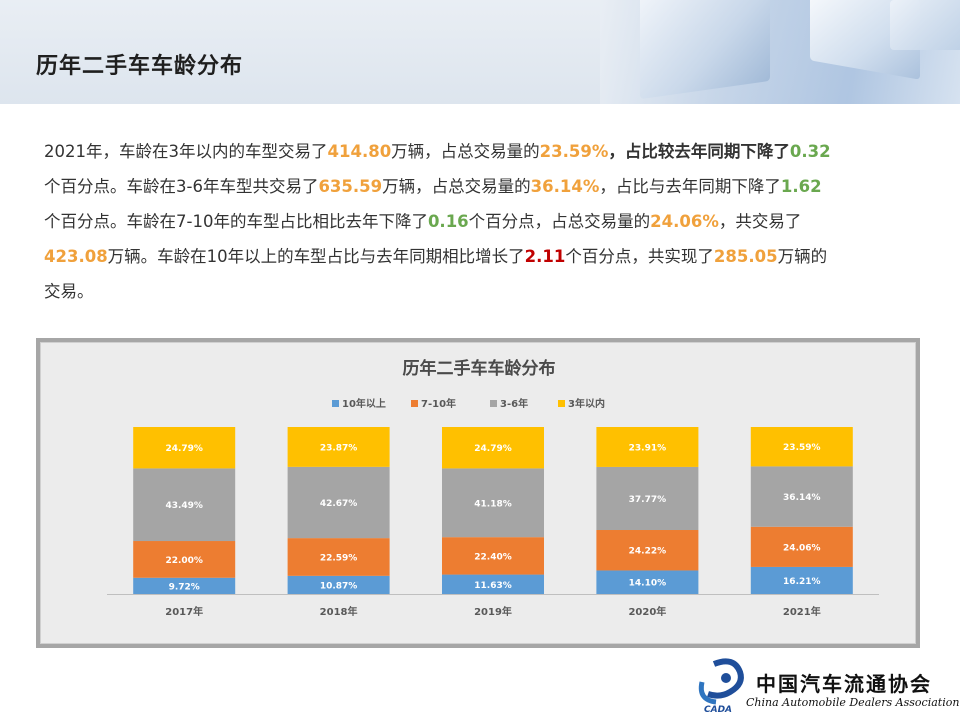 This screenshot has height=720, width=960. I want to click on highlight-value: 285.05, so click(745, 256).